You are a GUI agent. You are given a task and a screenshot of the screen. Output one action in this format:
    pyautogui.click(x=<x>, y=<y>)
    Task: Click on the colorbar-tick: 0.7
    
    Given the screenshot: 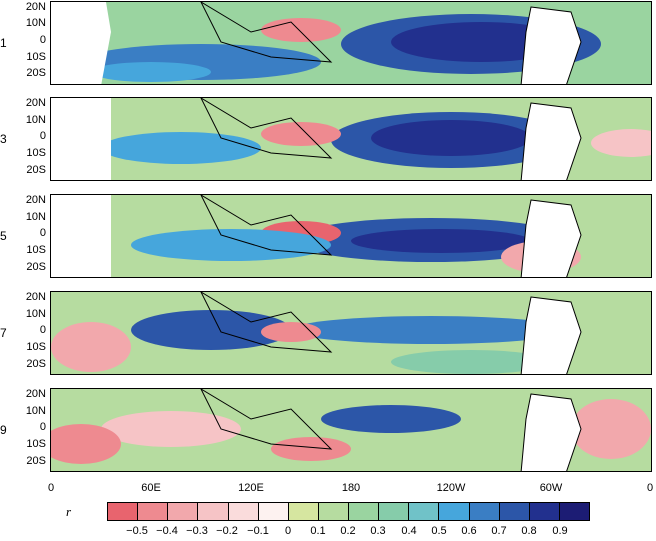 What is the action you would take?
    pyautogui.click(x=499, y=531)
    